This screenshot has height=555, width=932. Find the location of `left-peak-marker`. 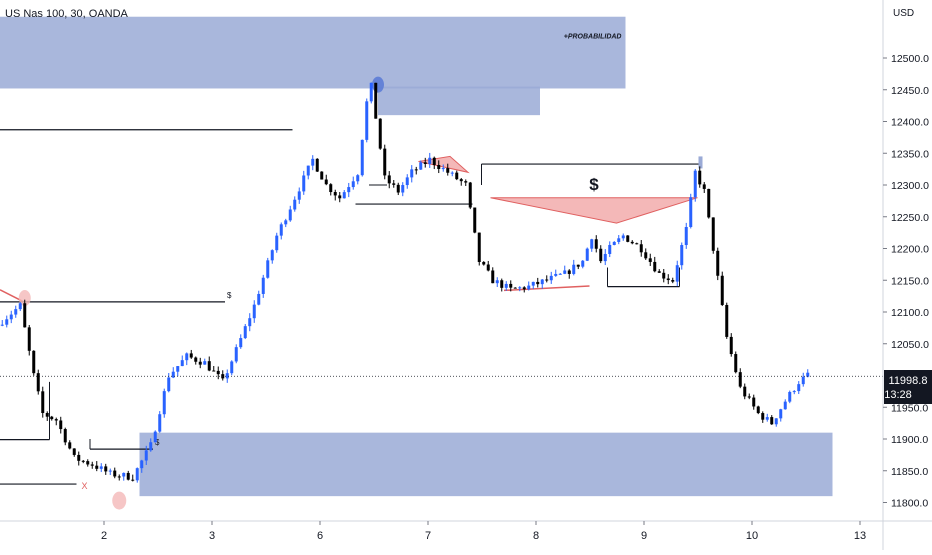

left-peak-marker is located at coordinates (24, 298).